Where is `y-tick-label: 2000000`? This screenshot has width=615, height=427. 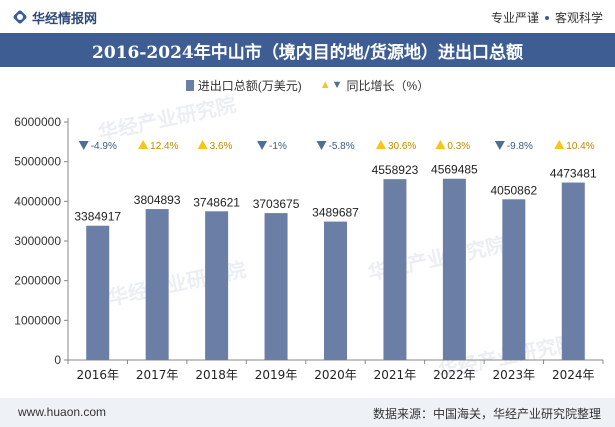
y-tick-label: 2000000 is located at coordinates (37, 281).